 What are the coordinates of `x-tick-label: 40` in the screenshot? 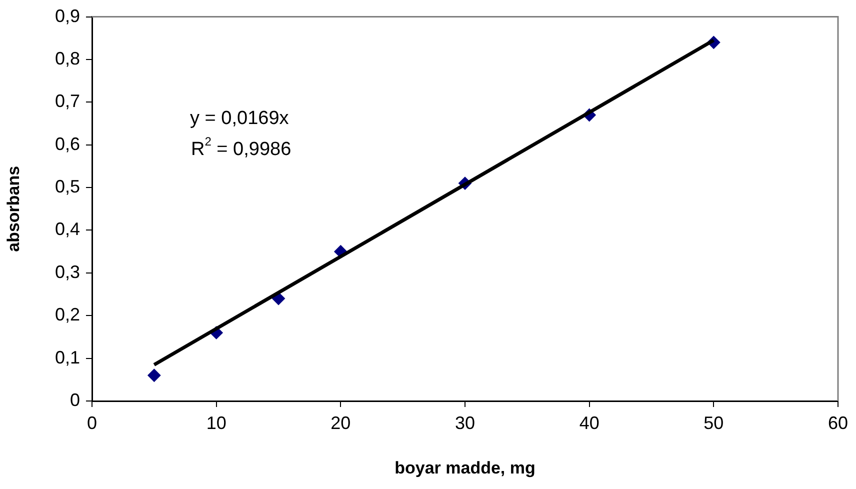 It's located at (589, 422).